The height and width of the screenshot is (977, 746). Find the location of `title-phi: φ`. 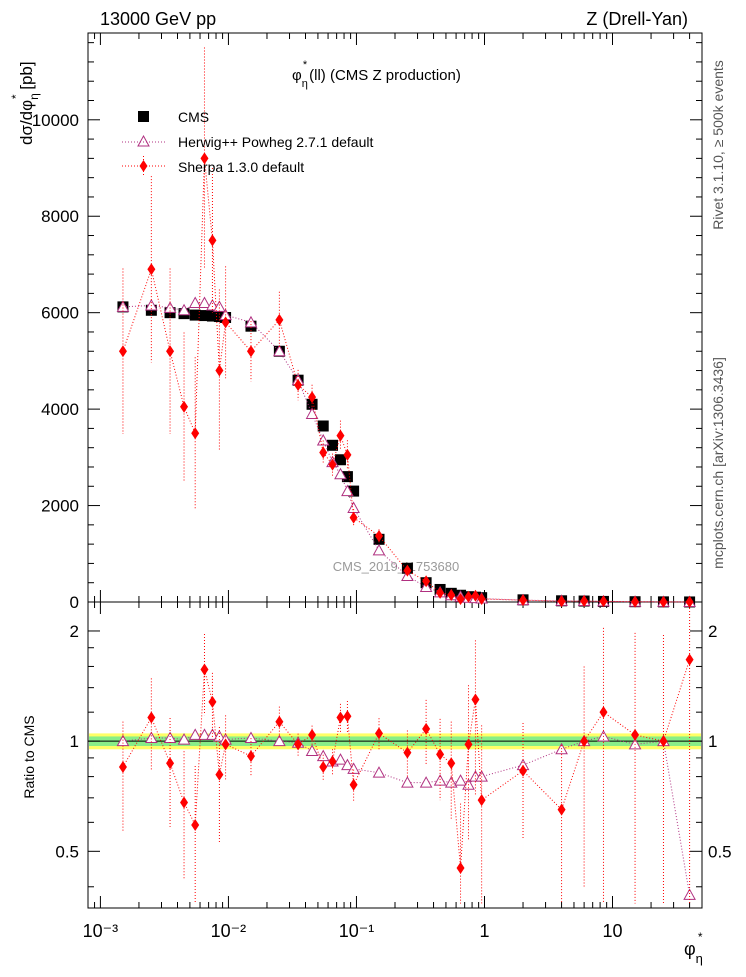

title-phi: φ is located at coordinates (297, 75).